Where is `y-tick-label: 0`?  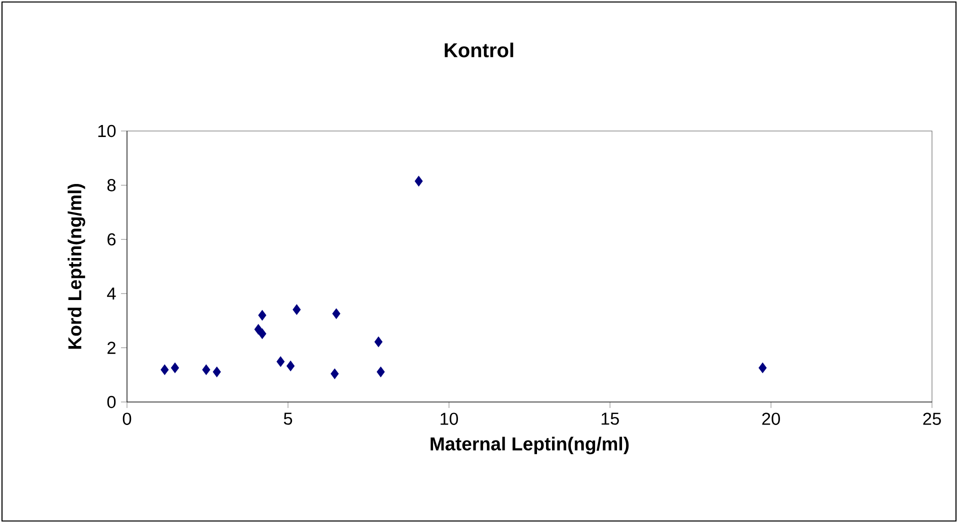
y-tick-label: 0 is located at coordinates (111, 402).